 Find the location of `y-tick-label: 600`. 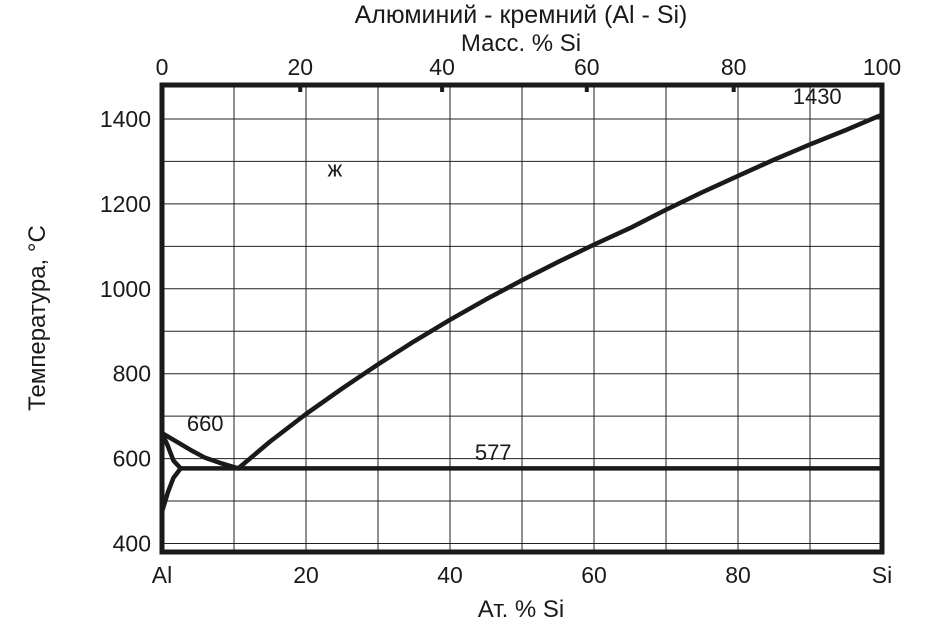

y-tick-label: 600 is located at coordinates (132, 459).